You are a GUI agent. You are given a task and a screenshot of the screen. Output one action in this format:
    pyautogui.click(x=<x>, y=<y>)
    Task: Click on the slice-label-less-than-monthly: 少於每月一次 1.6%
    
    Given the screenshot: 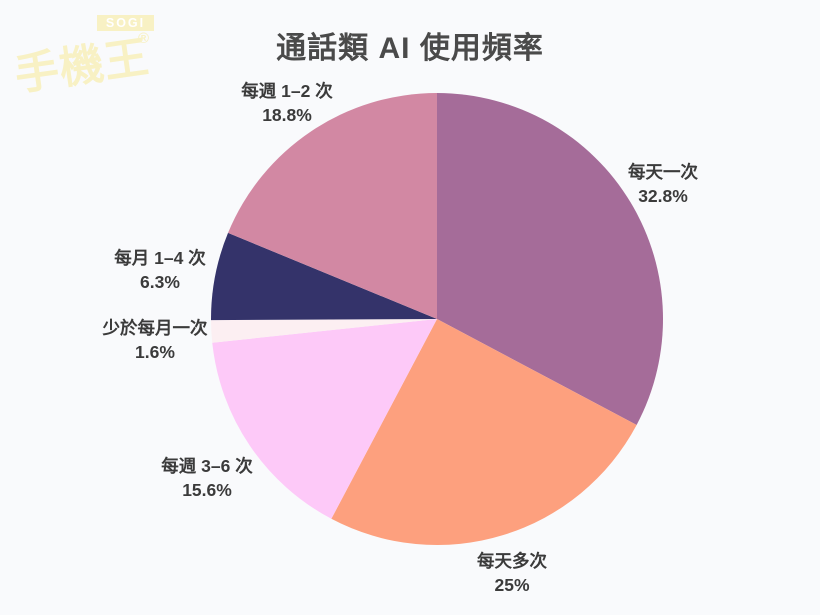 What is the action you would take?
    pyautogui.click(x=155, y=340)
    